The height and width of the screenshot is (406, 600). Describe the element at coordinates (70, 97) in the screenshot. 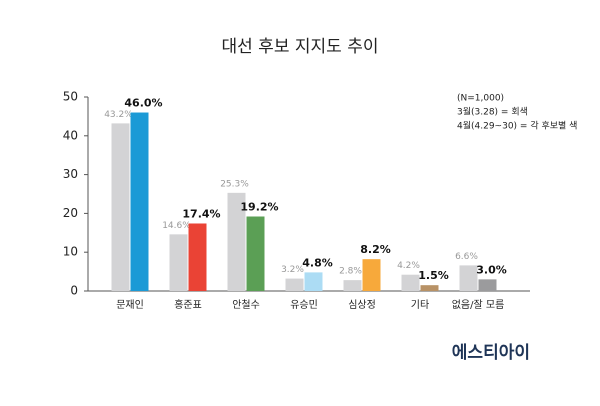

I see `y-tick-label: 50` at that location.